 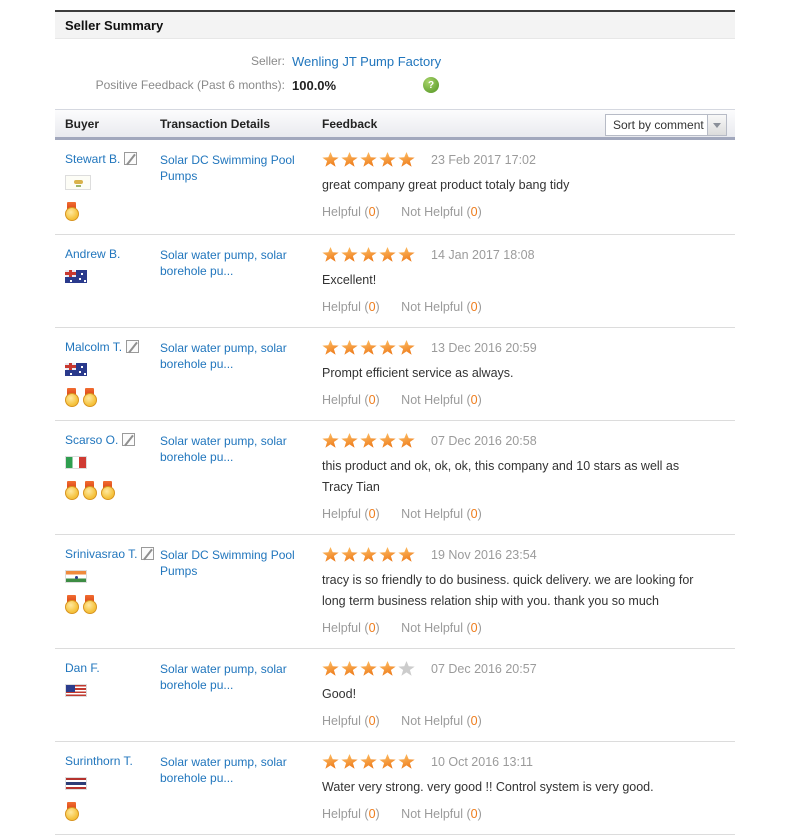 What do you see at coordinates (112, 591) in the screenshot?
I see `buyer-cell: Srinivasrao T.` at bounding box center [112, 591].